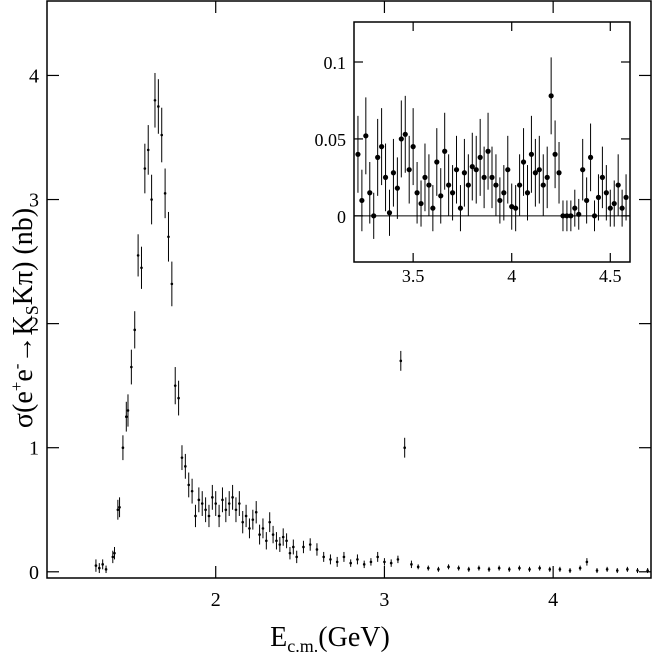 The image size is (652, 660). I want to click on y-tick-label: 1, so click(34, 449).